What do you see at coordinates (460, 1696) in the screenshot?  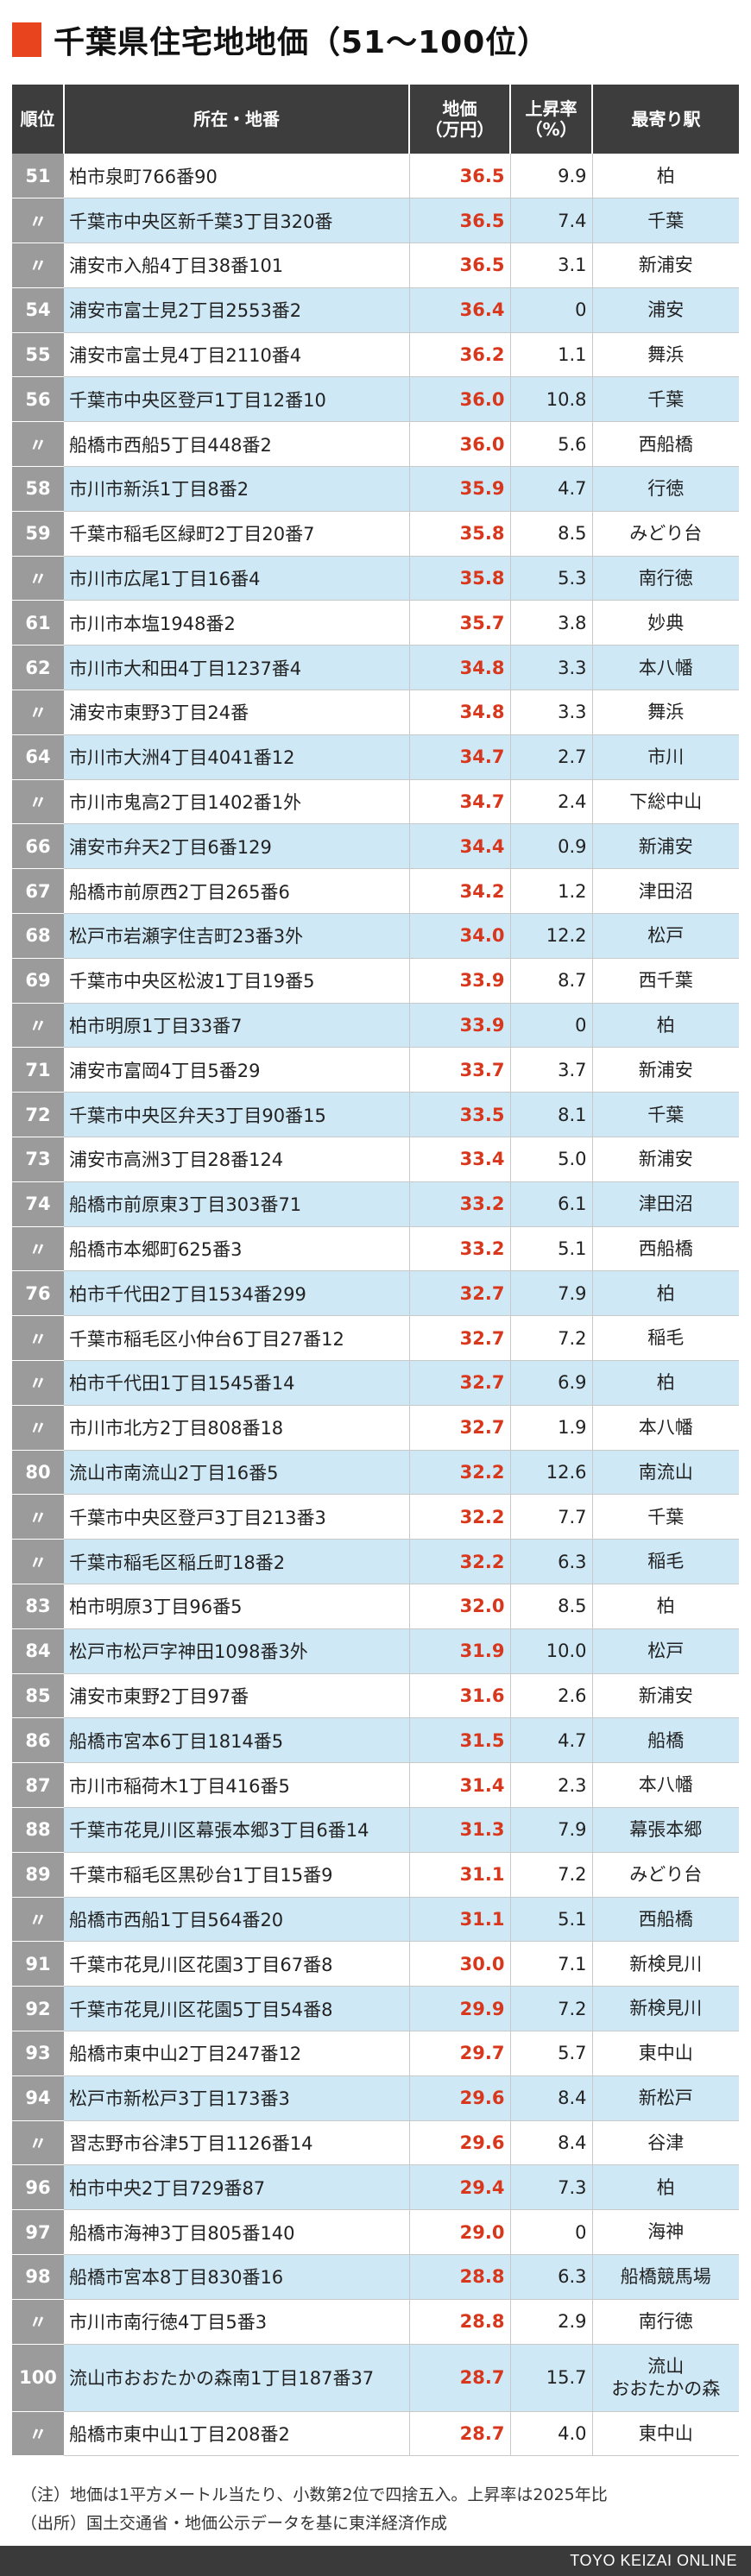 I see `price-cell: 31.6` at bounding box center [460, 1696].